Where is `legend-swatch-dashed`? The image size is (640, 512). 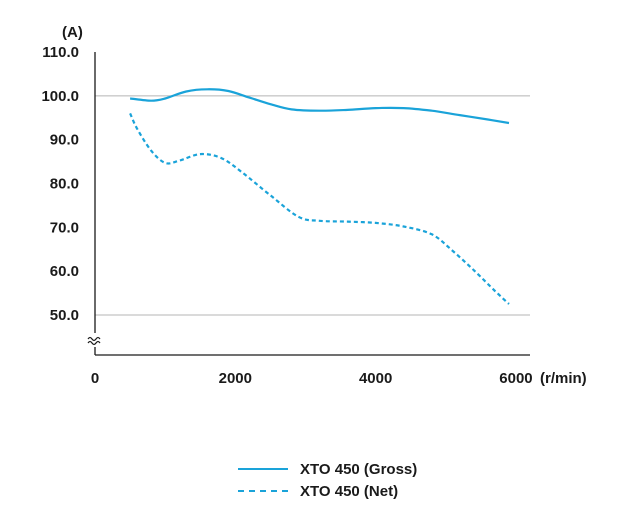
legend-swatch-dashed is located at coordinates (263, 491).